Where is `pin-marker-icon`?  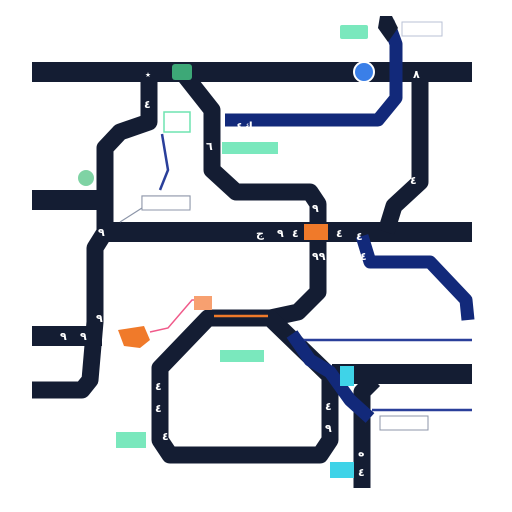 pin-marker-icon is located at coordinates (388, 29).